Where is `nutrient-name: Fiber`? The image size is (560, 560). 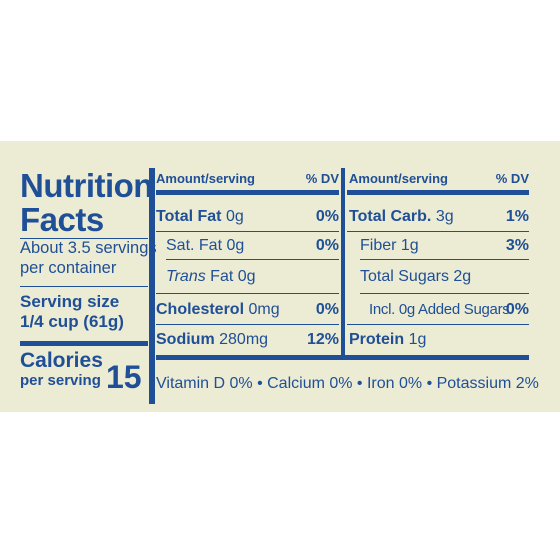 nutrient-name: Fiber is located at coordinates (378, 245).